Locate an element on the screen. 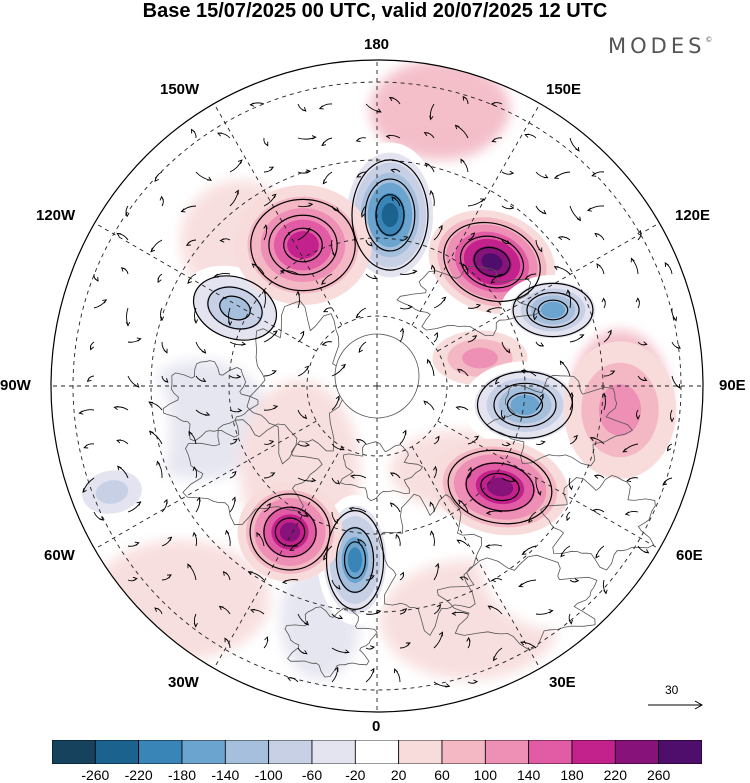  colorbar-tick-label: 60 is located at coordinates (442, 775).